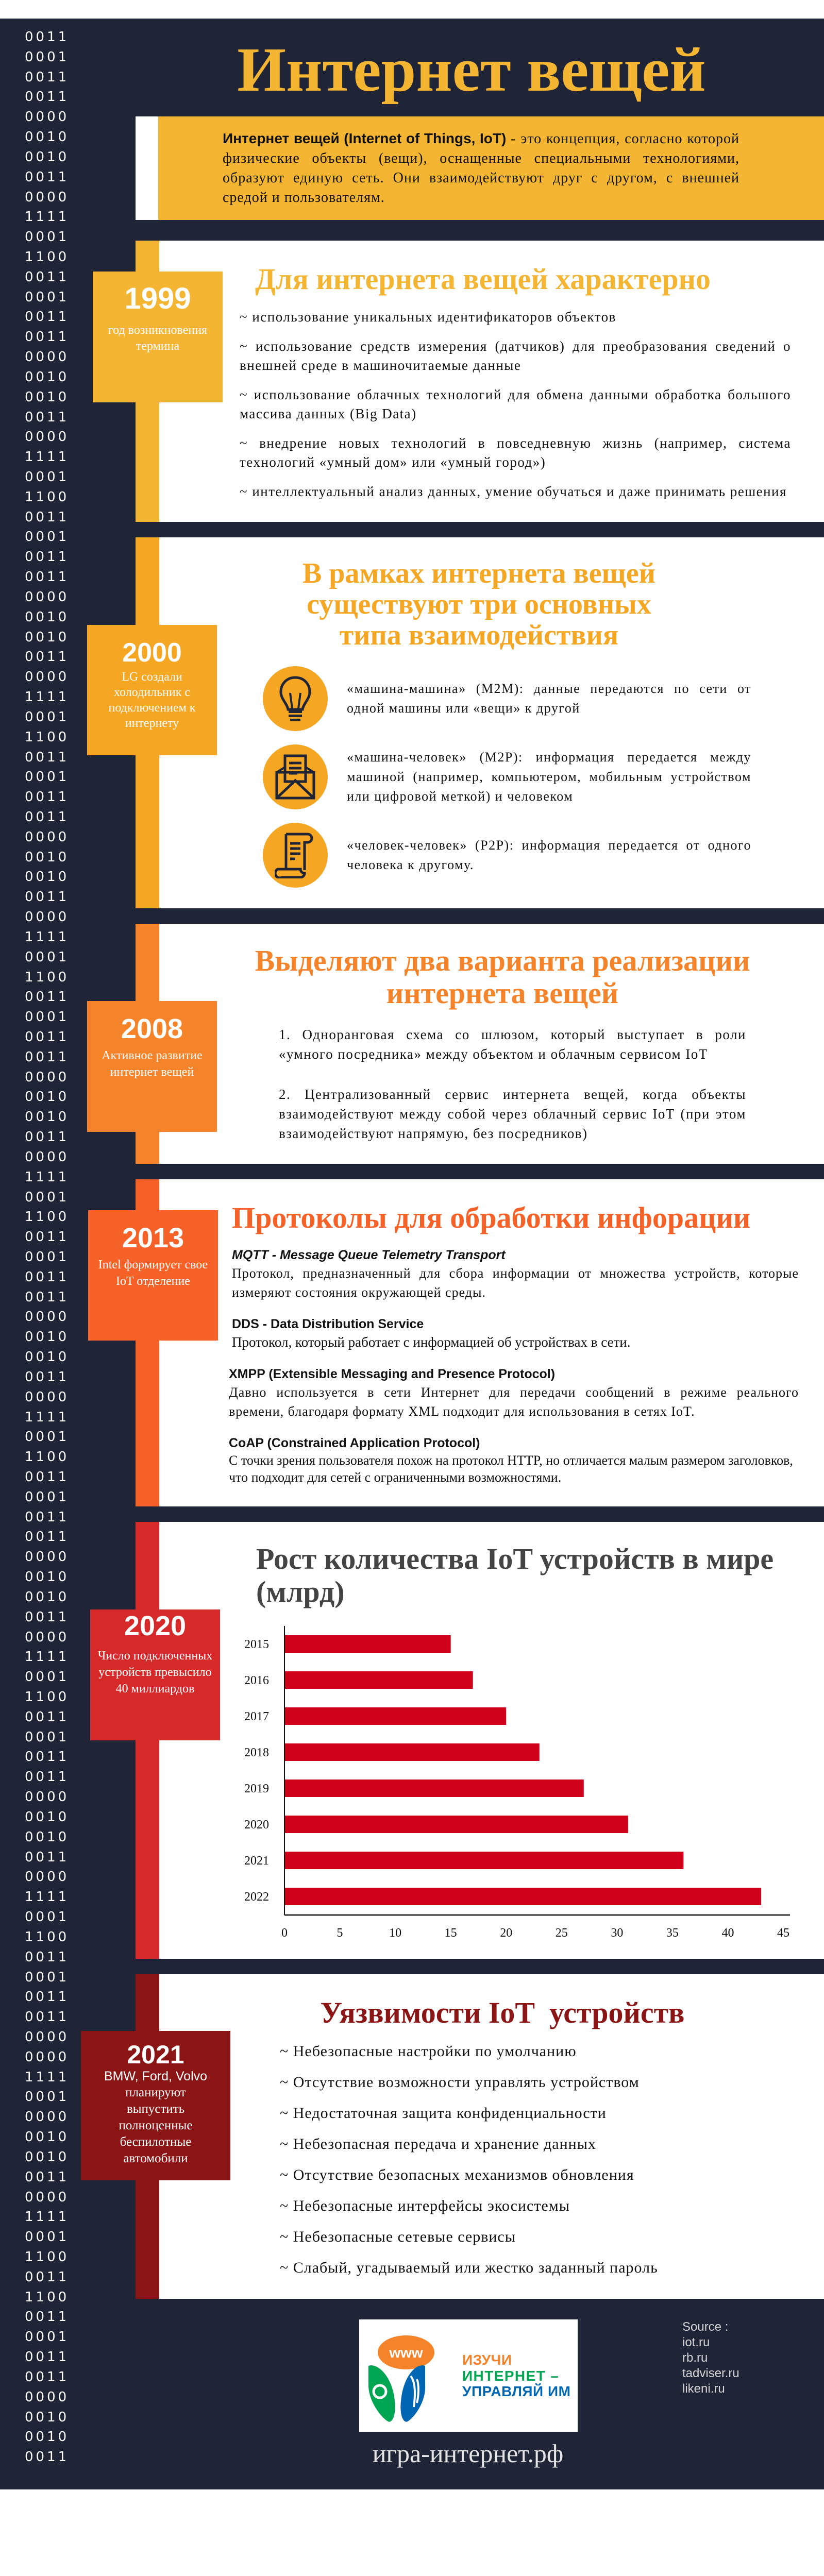  I want to click on source-label: Source :, so click(705, 2327).